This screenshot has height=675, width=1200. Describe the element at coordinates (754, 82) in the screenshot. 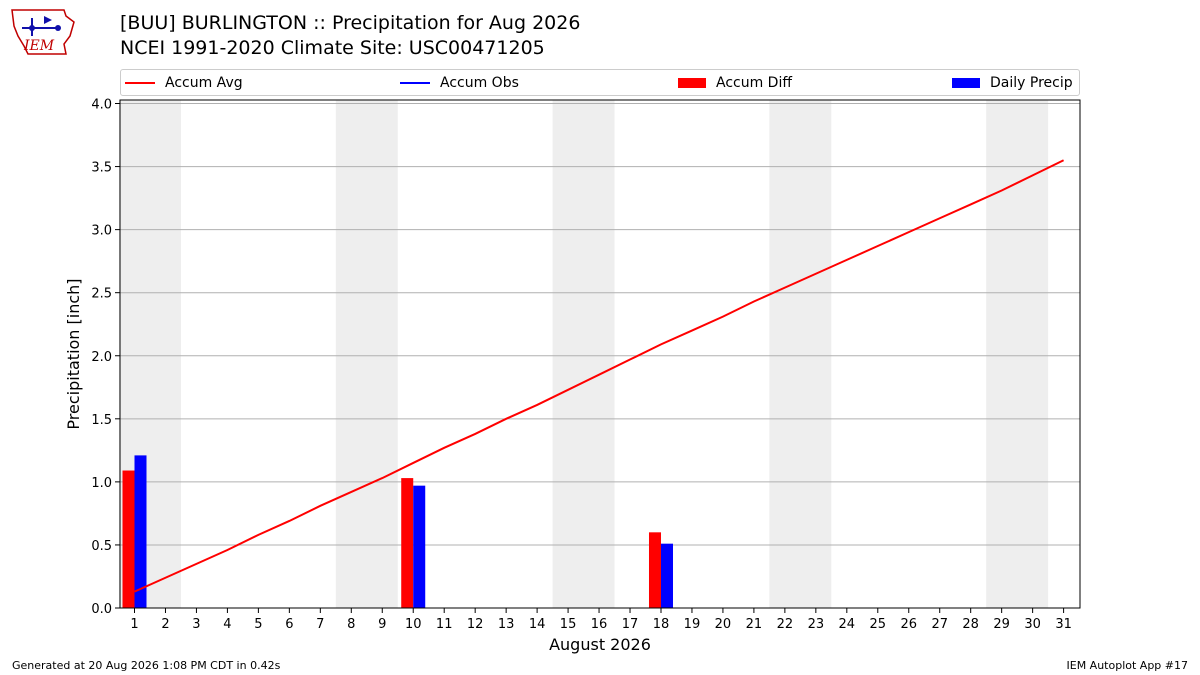

I see `legend-label: Accum Diff` at that location.